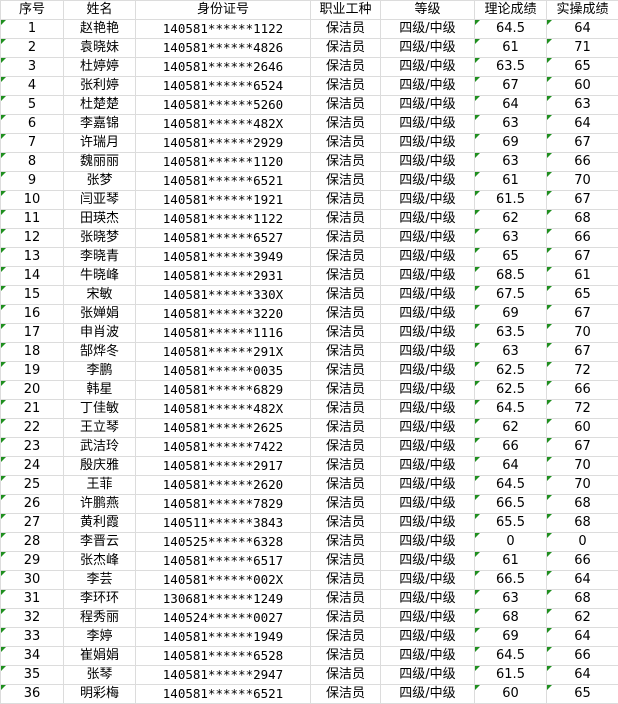  Describe the element at coordinates (32, 599) in the screenshot. I see `cell-index: 31` at that location.